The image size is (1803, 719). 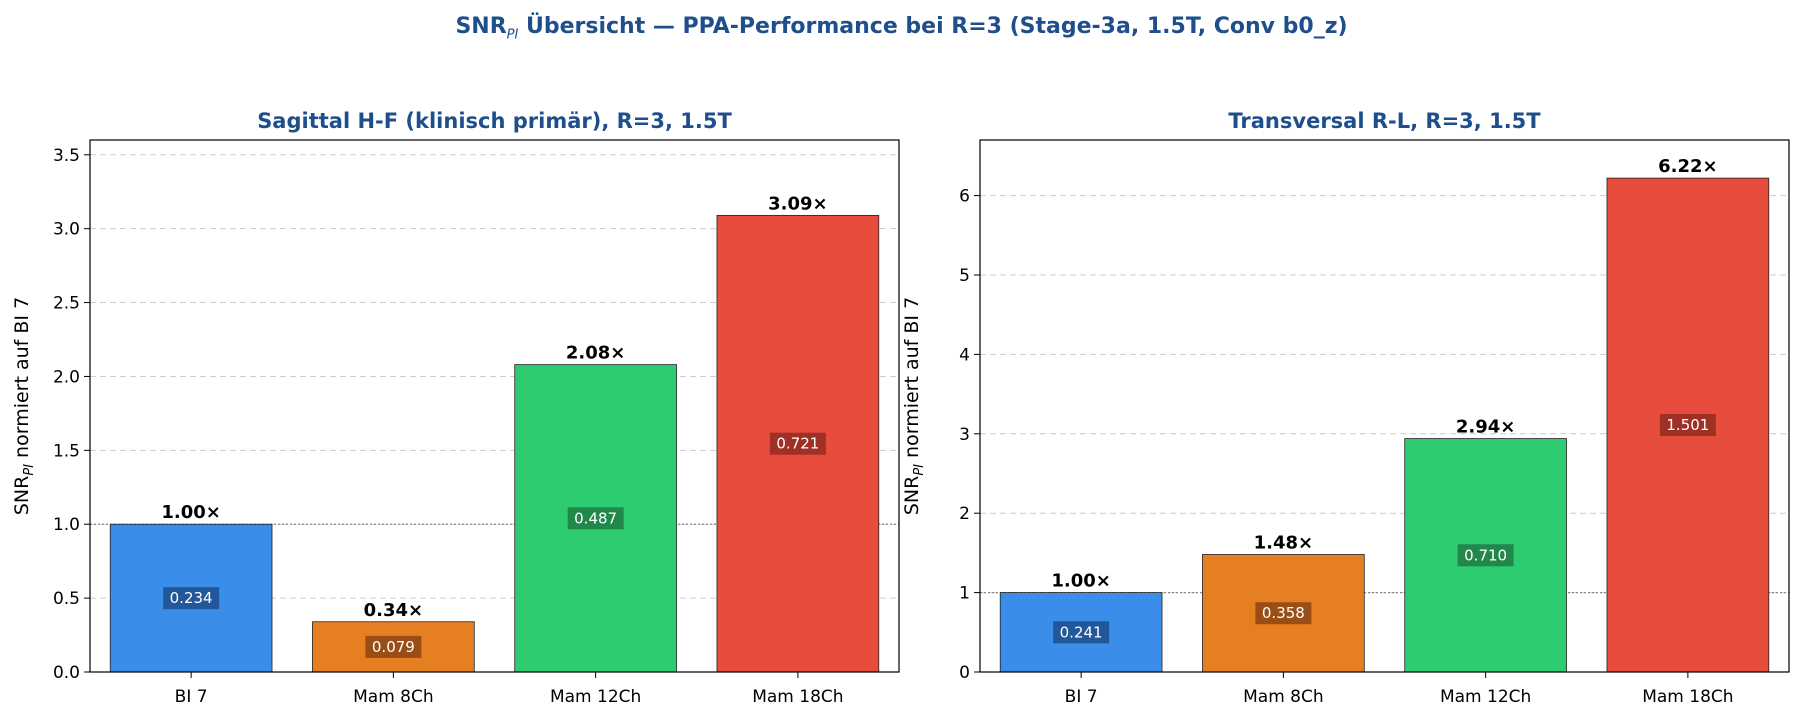 I want to click on bar-value-label: 1.48×, so click(x=1284, y=542).